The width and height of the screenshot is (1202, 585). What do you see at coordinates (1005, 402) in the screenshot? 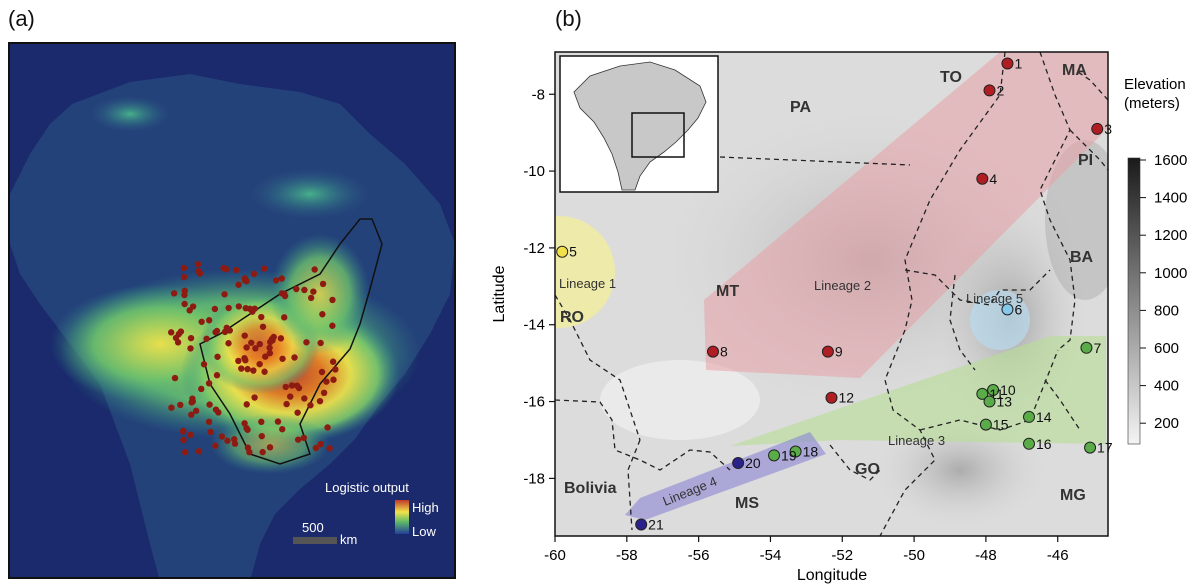
I see `sample-point-label: 13` at bounding box center [1005, 402].